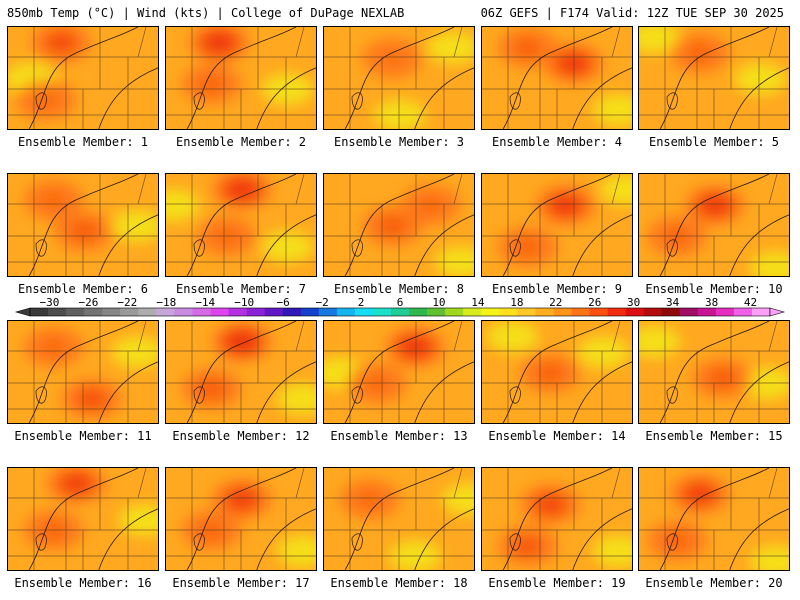 The image size is (800, 600). I want to click on colorbar-tick-label: 22, so click(555, 302).